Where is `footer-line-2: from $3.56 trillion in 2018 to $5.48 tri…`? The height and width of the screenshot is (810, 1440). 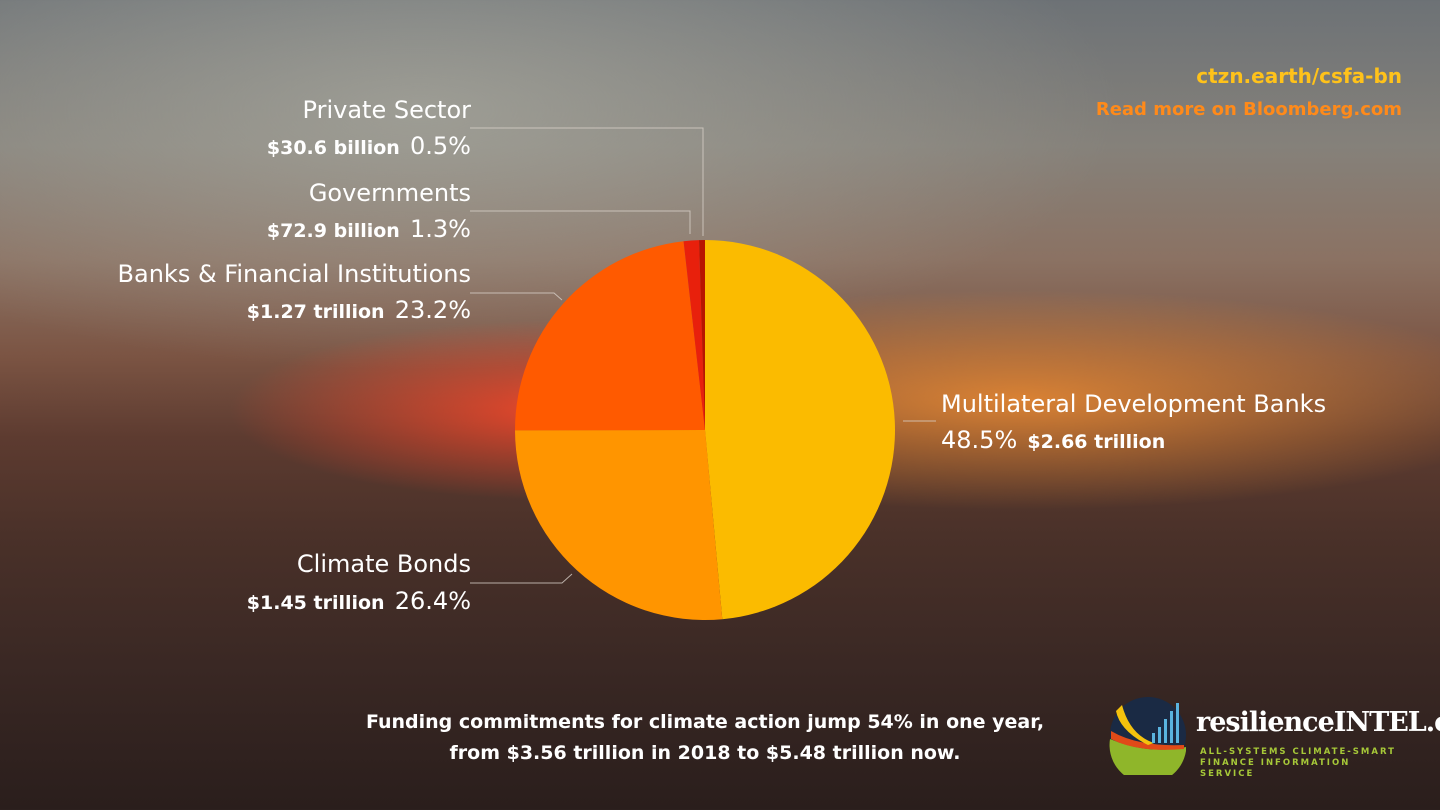
footer-line-2: from $3.56 trillion in 2018 to $5.48 tri… is located at coordinates (705, 753).